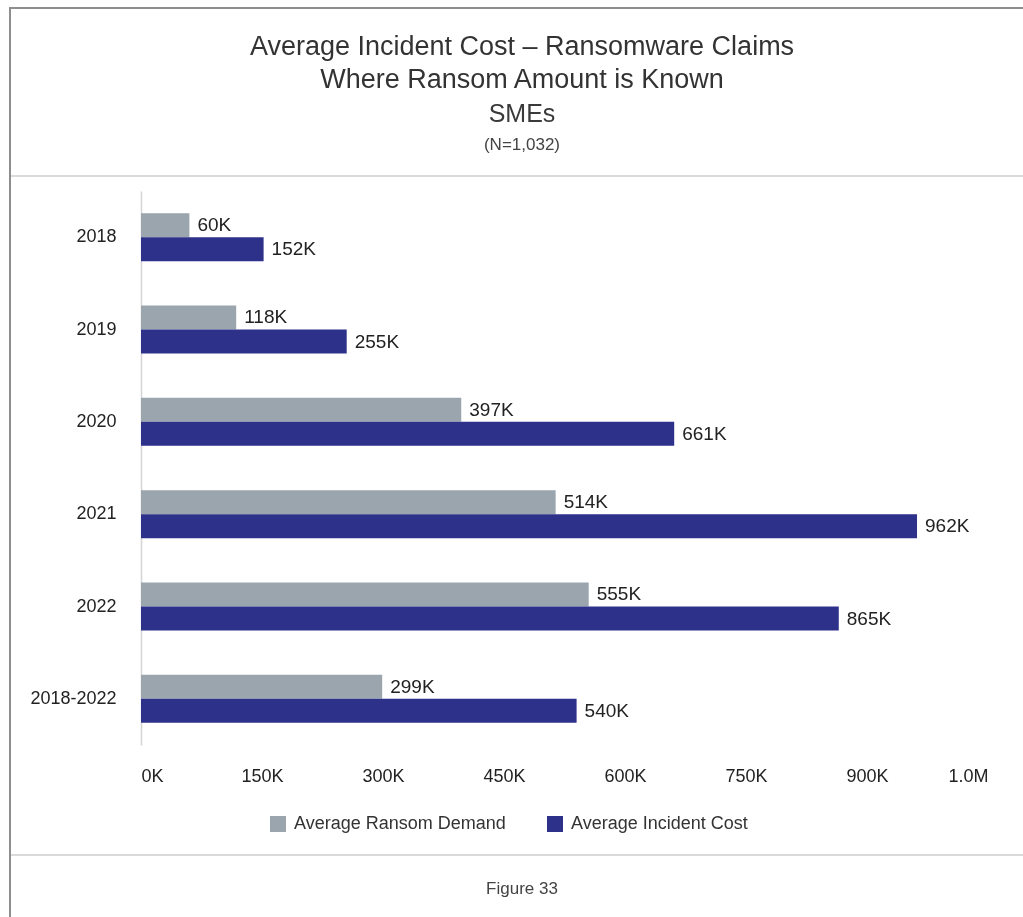 This screenshot has width=1023, height=917. I want to click on y-tick-label: 2020, so click(96, 420).